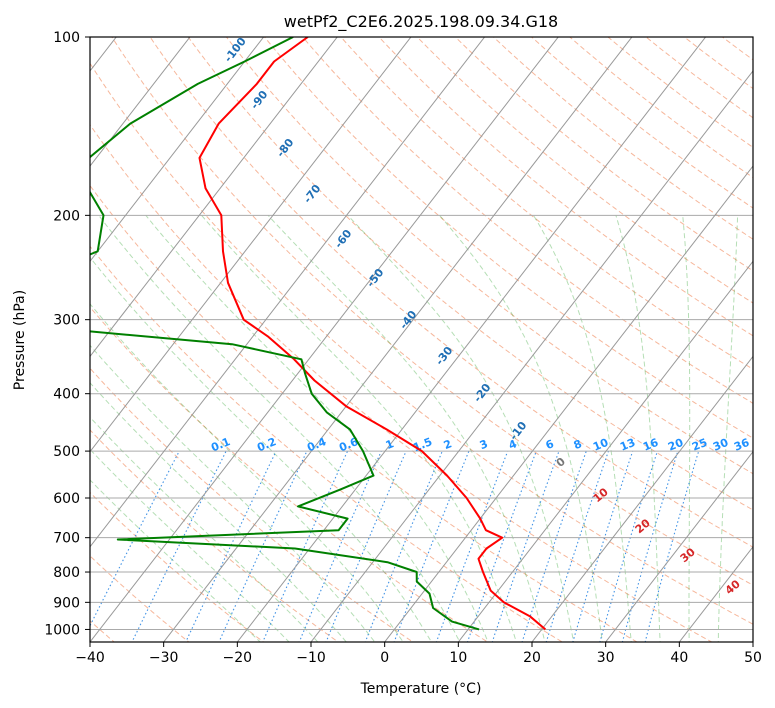 The height and width of the screenshot is (708, 775). I want to click on y-axis-title: Pressure (hPa), so click(20, 340).